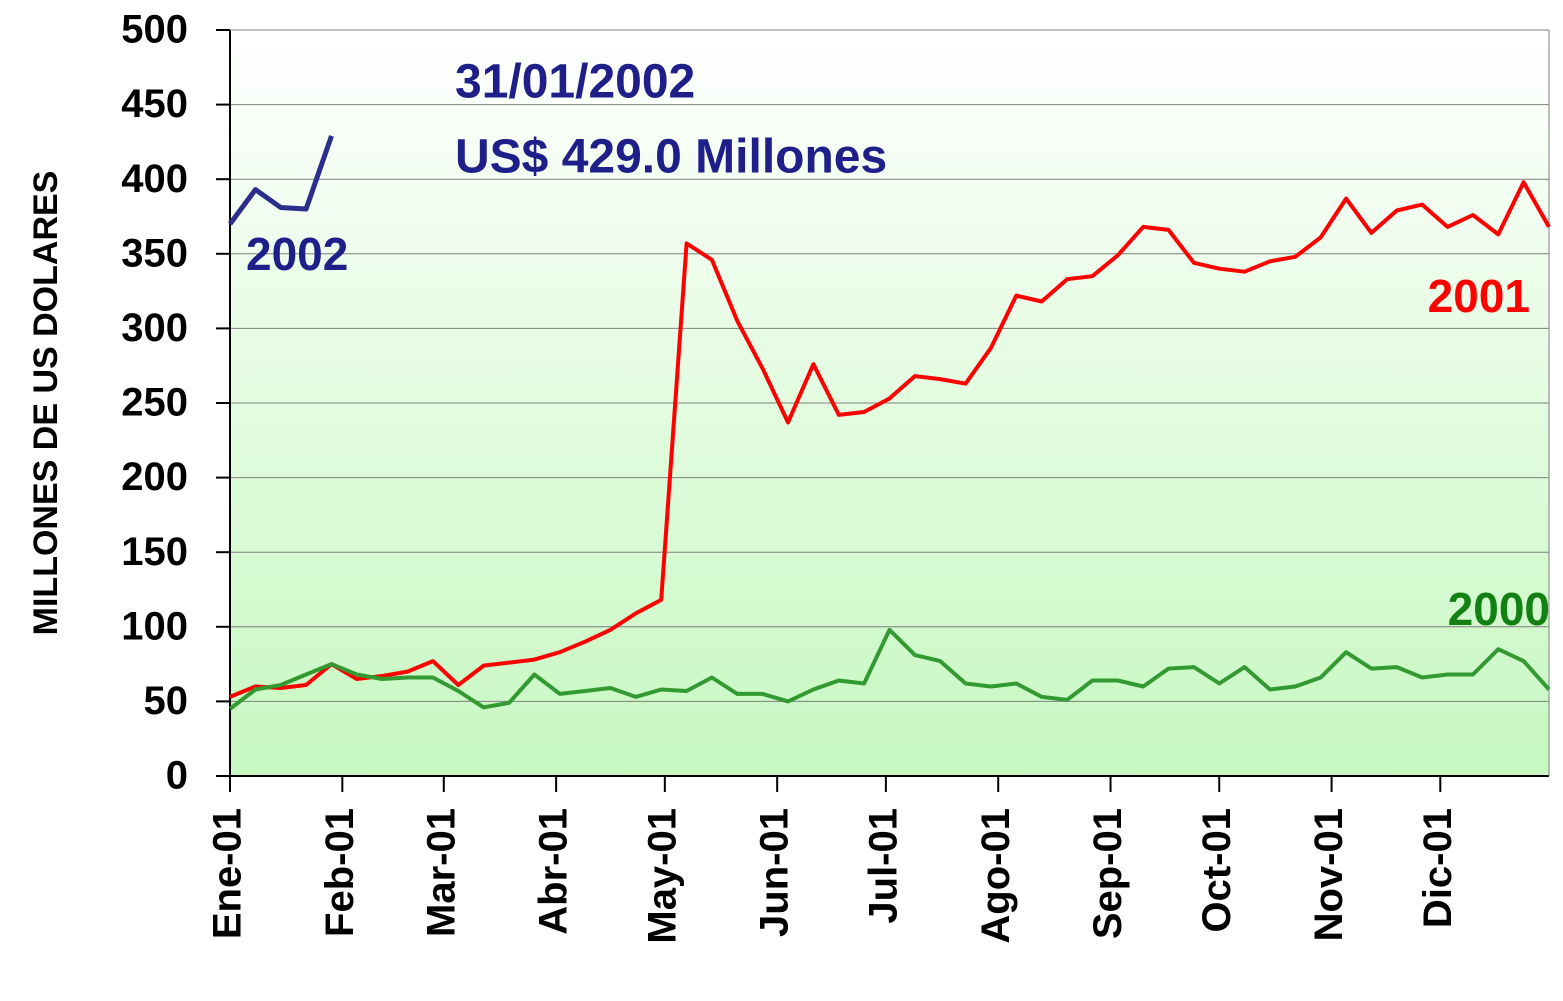 The image size is (1563, 1001). Describe the element at coordinates (1108, 873) in the screenshot. I see `x-tick-label: Sep-01` at that location.